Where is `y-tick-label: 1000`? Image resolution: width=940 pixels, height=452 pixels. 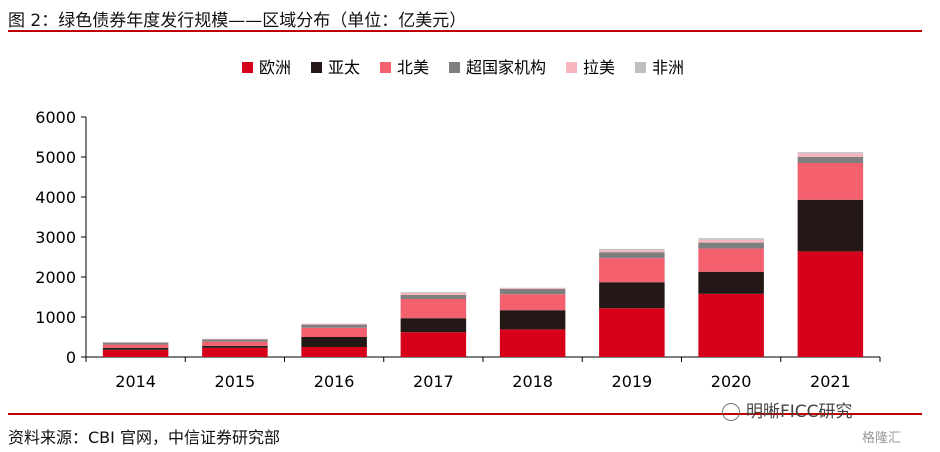
y-tick-label: 1000 is located at coordinates (55, 317).